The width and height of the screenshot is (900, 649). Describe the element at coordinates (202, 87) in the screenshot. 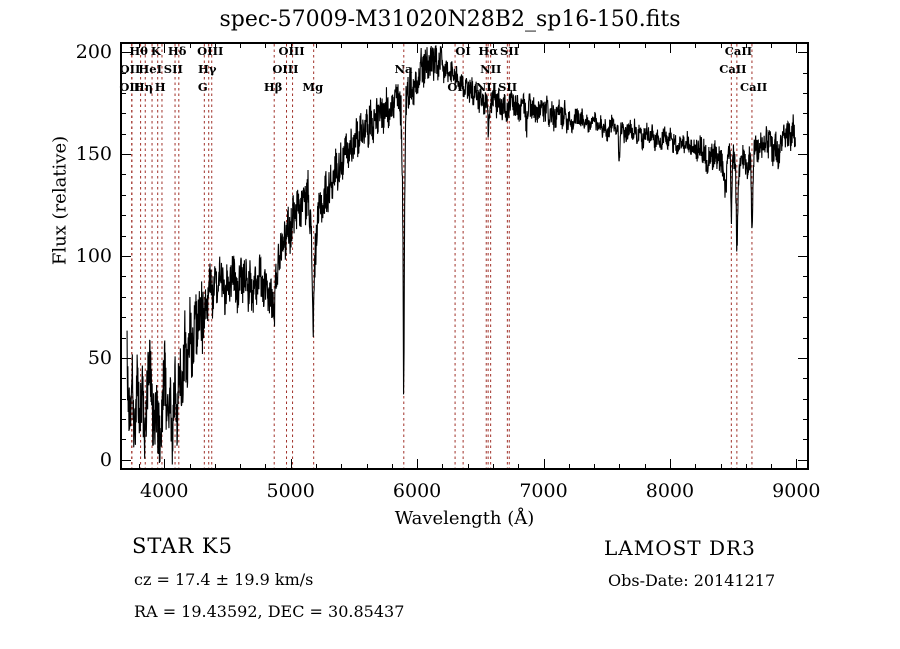

I see `spectral-line-label: G` at that location.